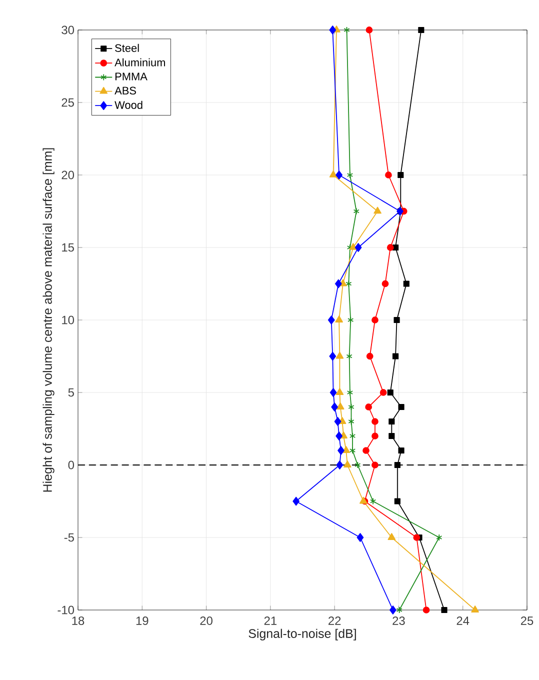 Image resolution: width=539 pixels, height=680 pixels. Describe the element at coordinates (48, 320) in the screenshot. I see `y-axis-title: Hieght of sampling volume centre above material surface [mm]` at that location.